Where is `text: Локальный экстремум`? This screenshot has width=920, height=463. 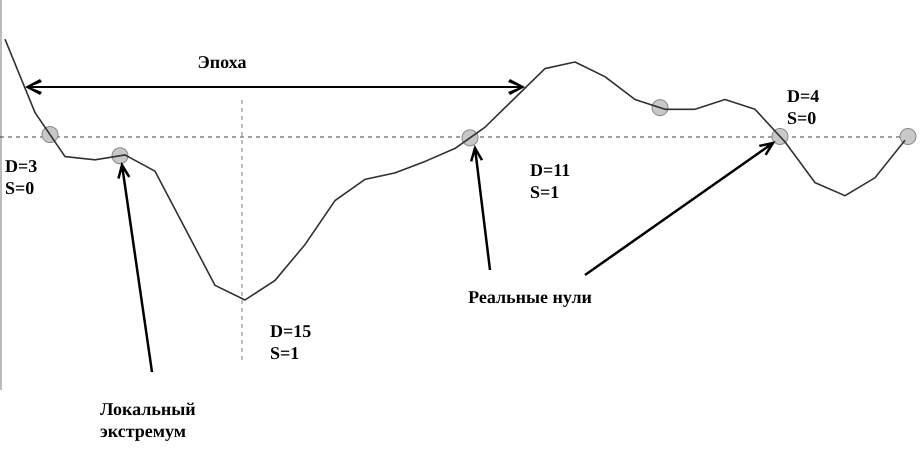
text: Локальный экстремум is located at coordinates (148, 420).